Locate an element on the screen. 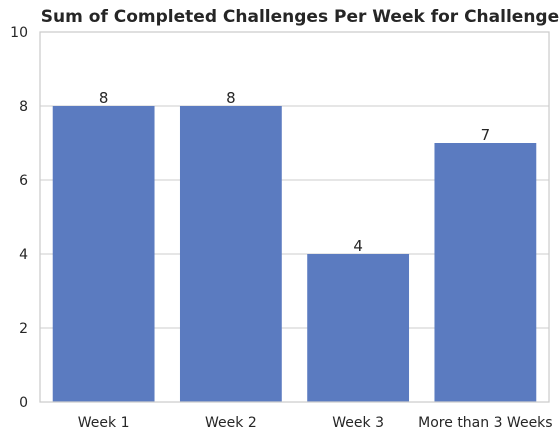  bar-value-label: 4 is located at coordinates (358, 246).